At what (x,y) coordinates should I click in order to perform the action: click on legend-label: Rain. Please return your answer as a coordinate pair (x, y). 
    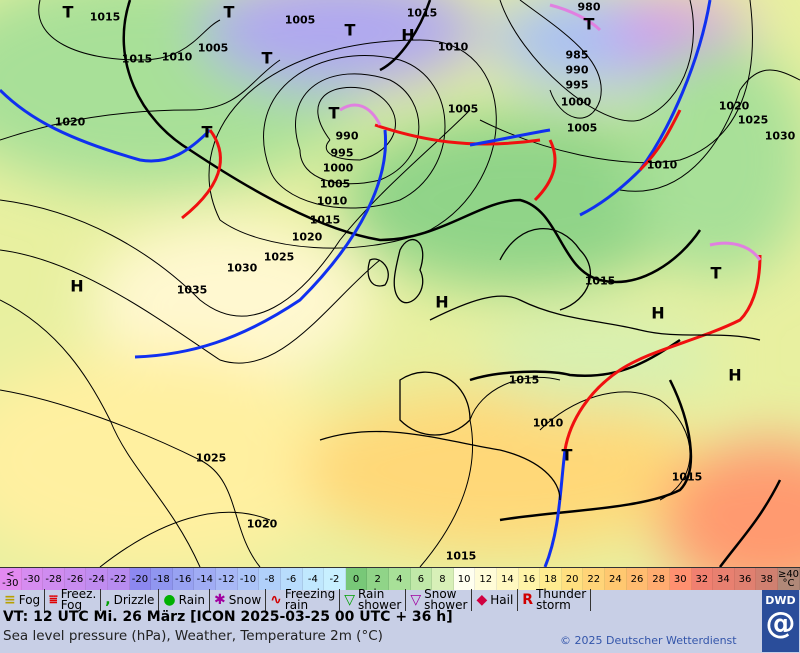
    Looking at the image, I should click on (192, 599).